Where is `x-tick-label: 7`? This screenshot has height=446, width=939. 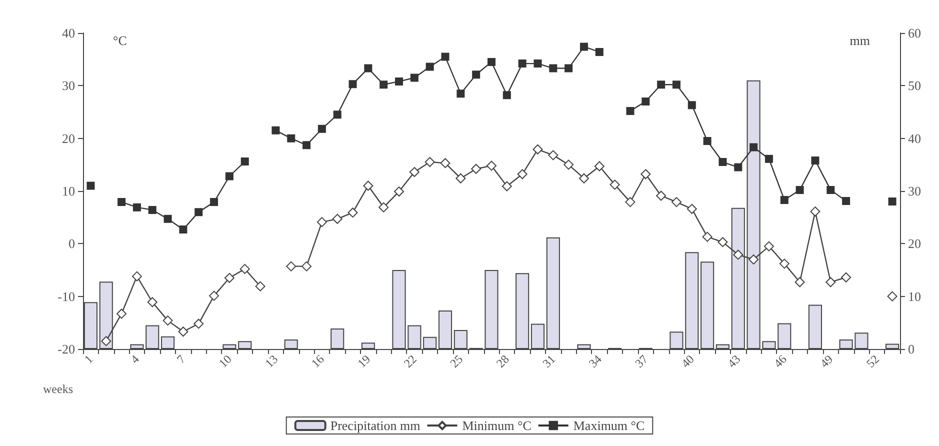
x-tick-label: 7 is located at coordinates (181, 359).